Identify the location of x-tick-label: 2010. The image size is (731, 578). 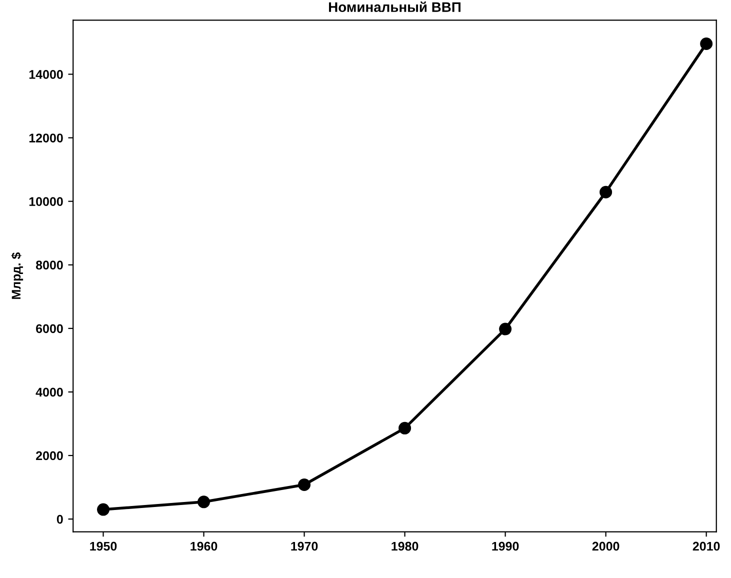
(706, 546).